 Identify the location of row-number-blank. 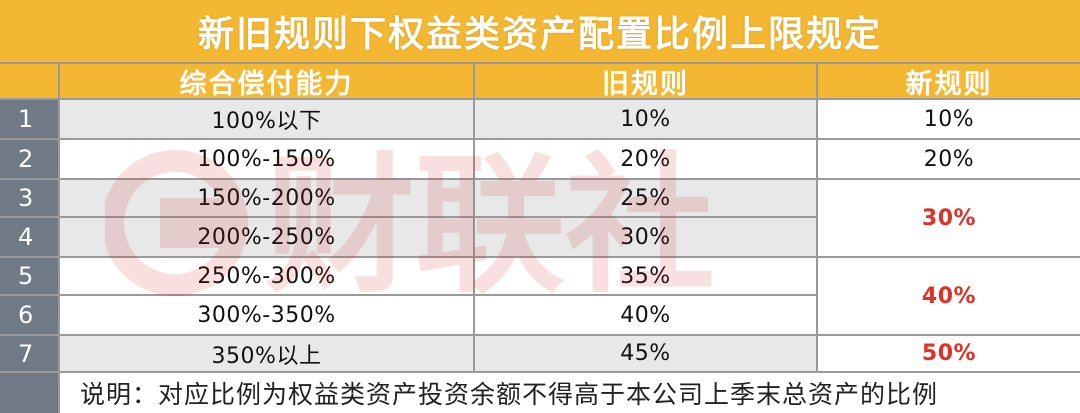
(29, 393).